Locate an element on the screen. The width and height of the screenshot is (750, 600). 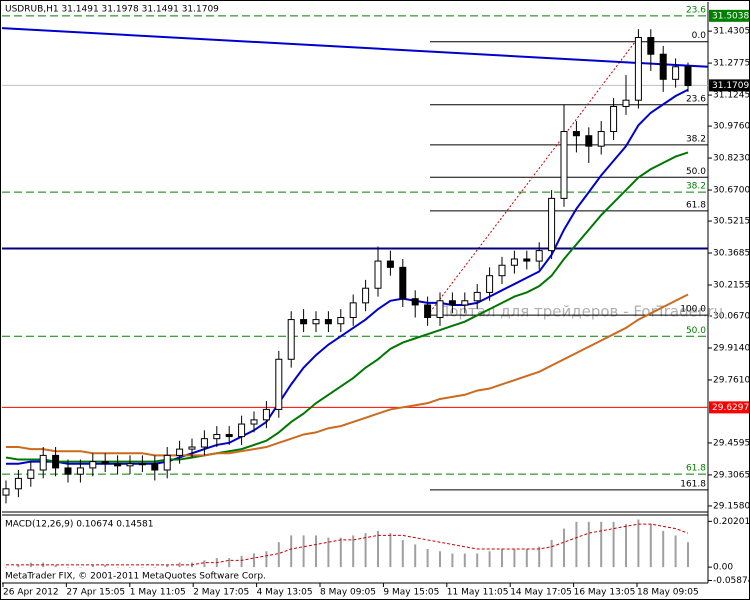
x-tick-label: 27 Apr 15:05 is located at coordinates (95, 593).